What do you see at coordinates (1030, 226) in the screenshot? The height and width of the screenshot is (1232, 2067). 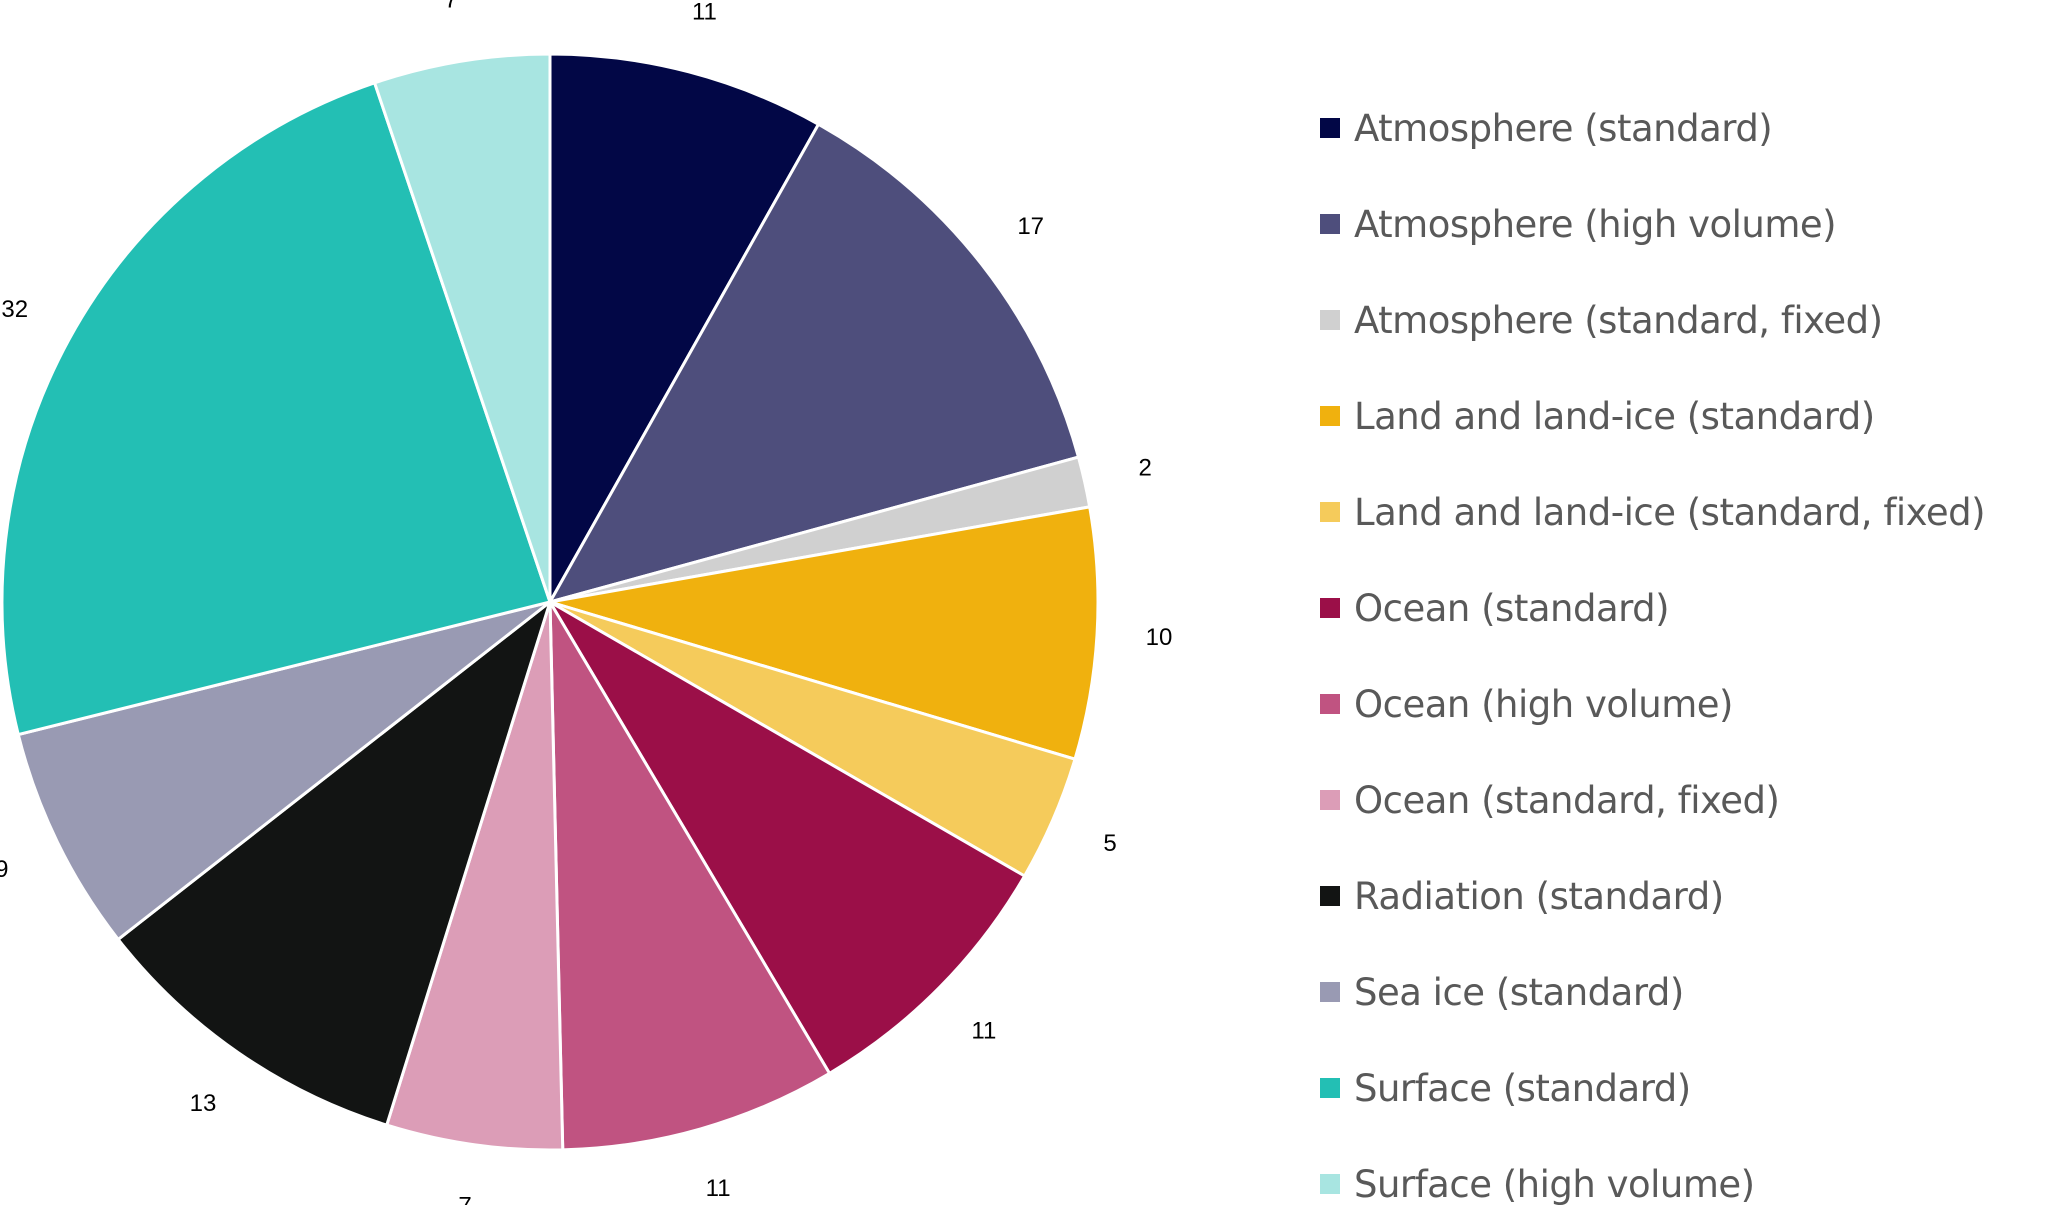 I see `slice-value-label: 17` at bounding box center [1030, 226].